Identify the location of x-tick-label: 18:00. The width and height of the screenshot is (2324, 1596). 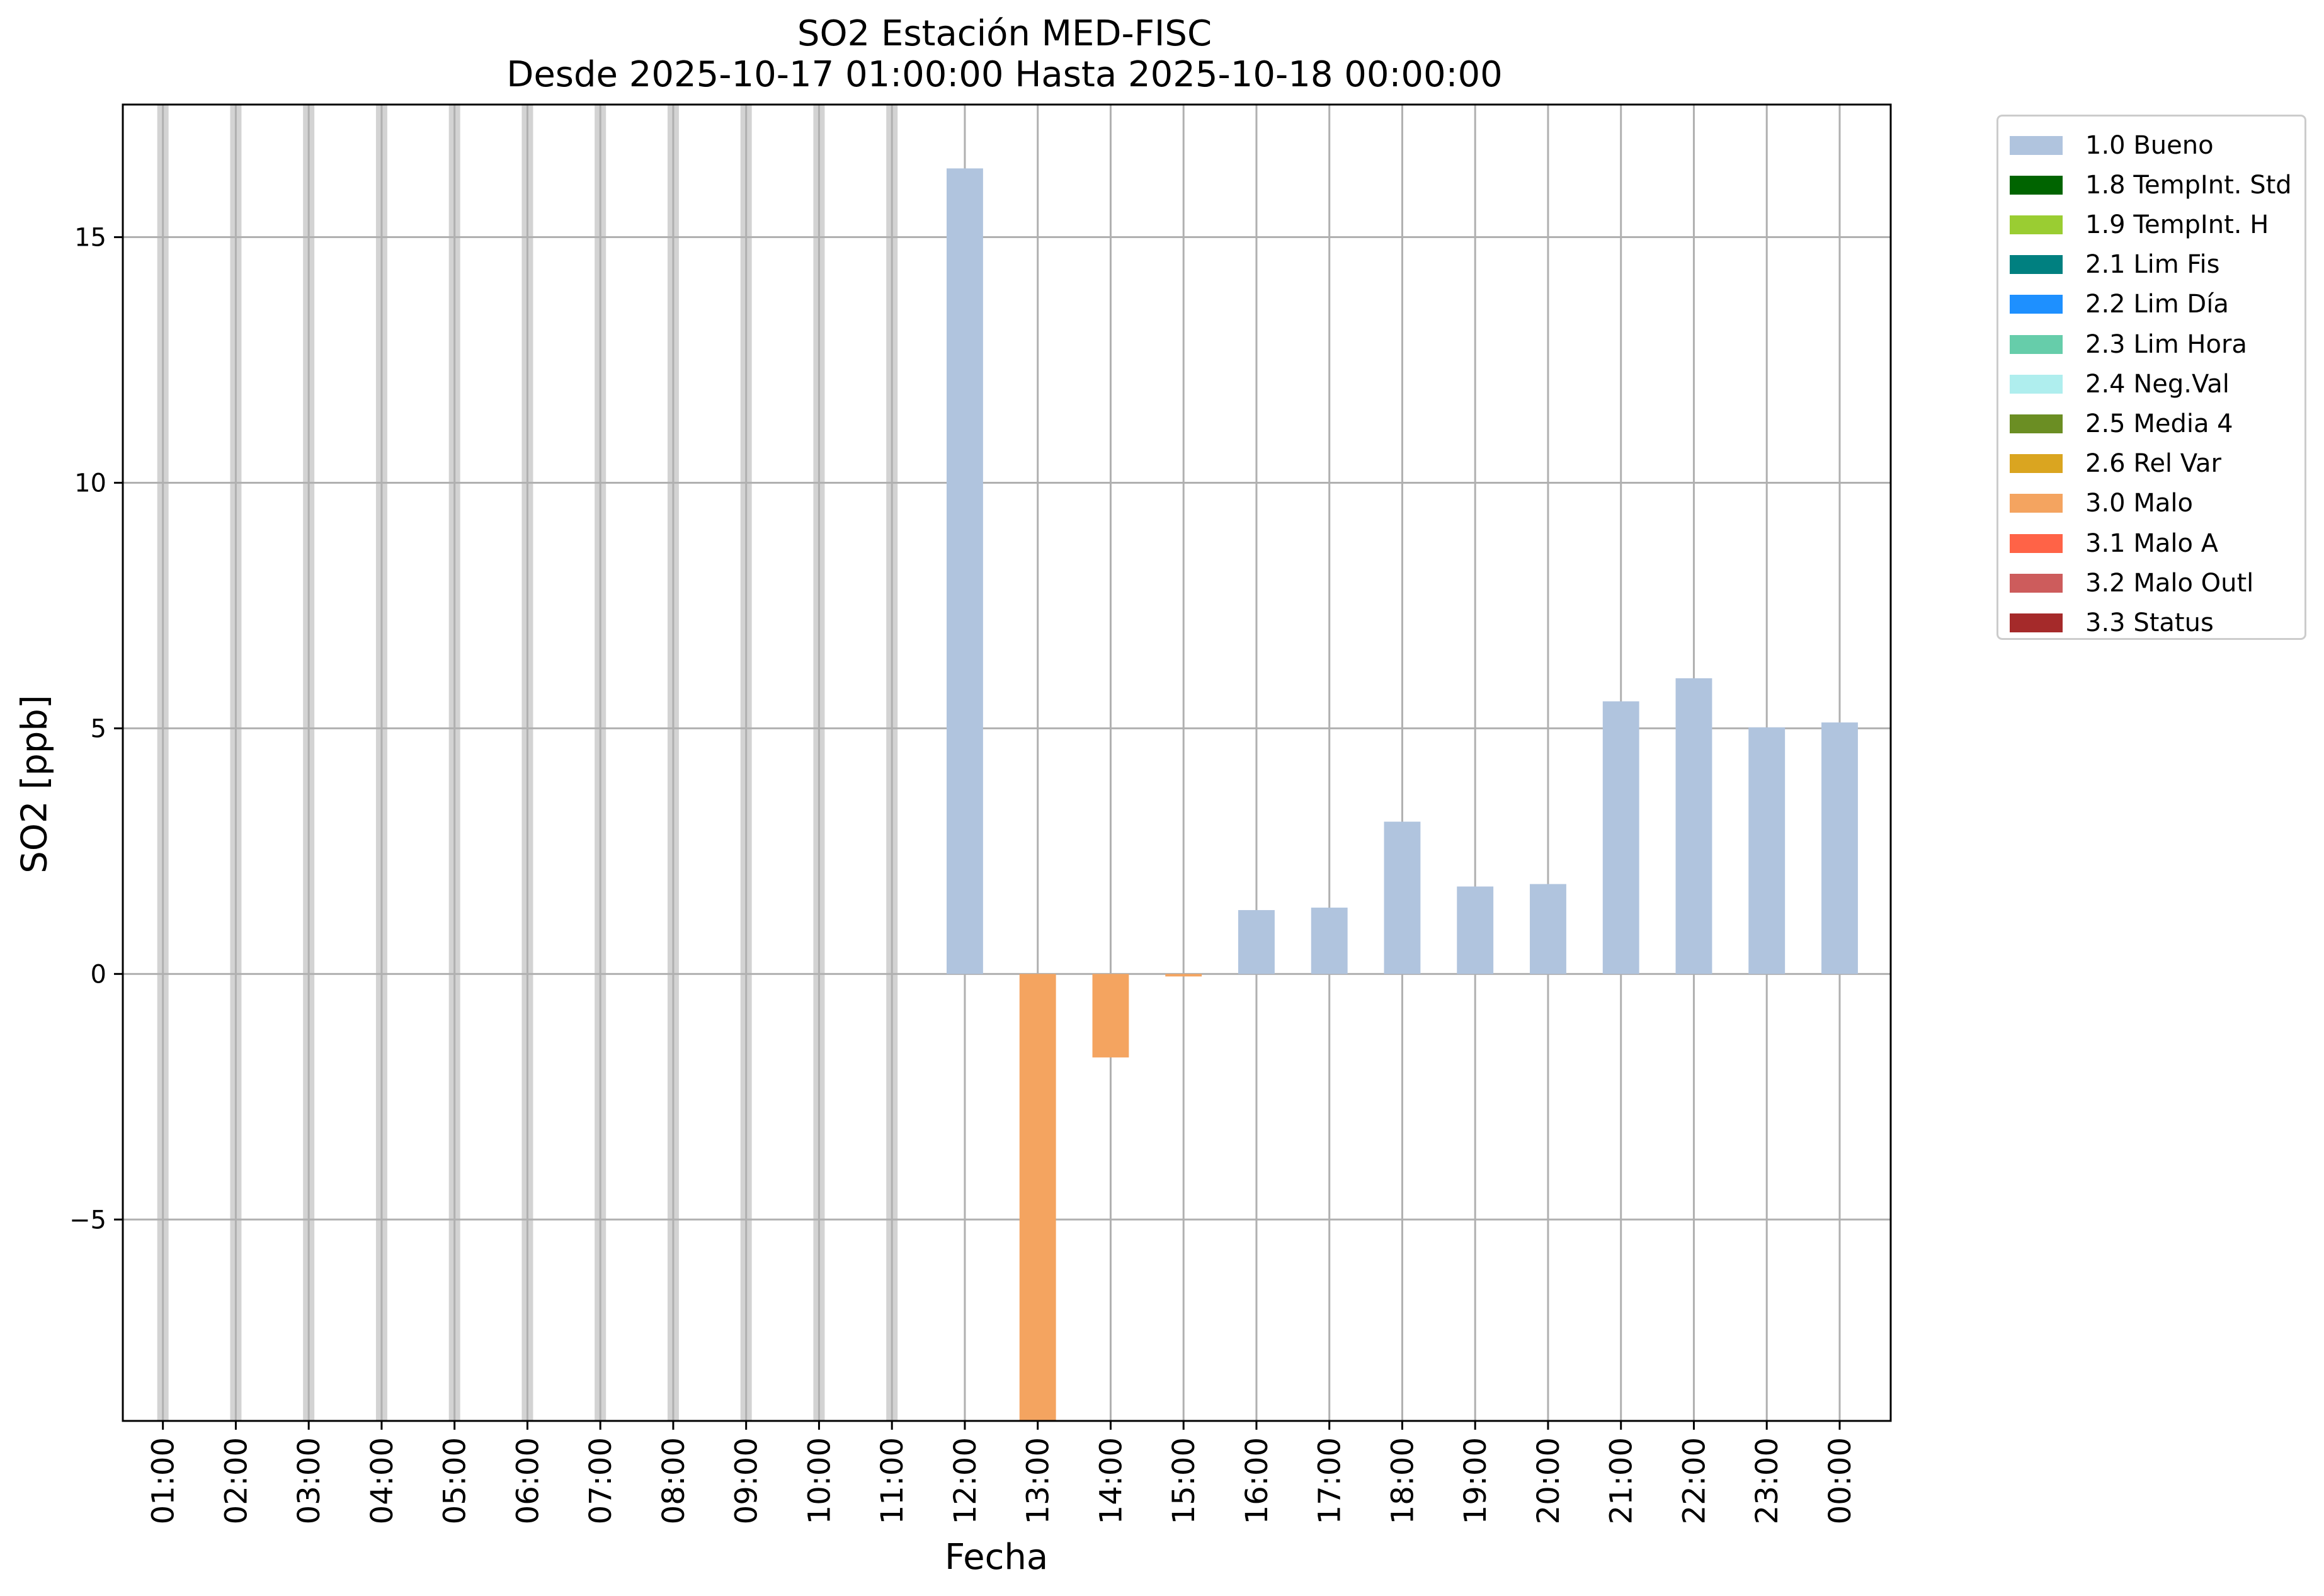
(1403, 1480).